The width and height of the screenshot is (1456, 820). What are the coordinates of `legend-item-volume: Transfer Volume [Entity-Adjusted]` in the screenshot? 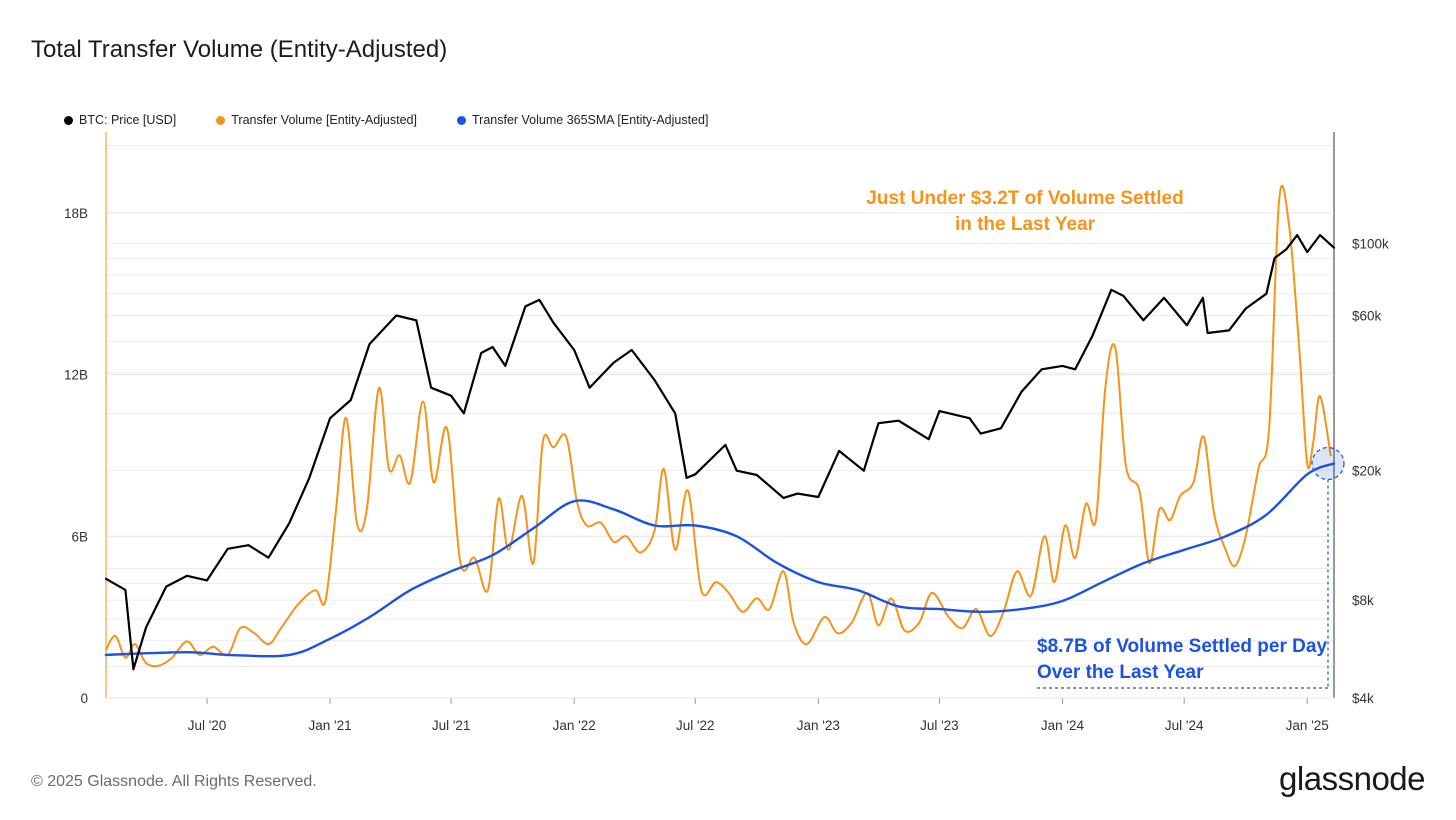 It's located at (316, 120).